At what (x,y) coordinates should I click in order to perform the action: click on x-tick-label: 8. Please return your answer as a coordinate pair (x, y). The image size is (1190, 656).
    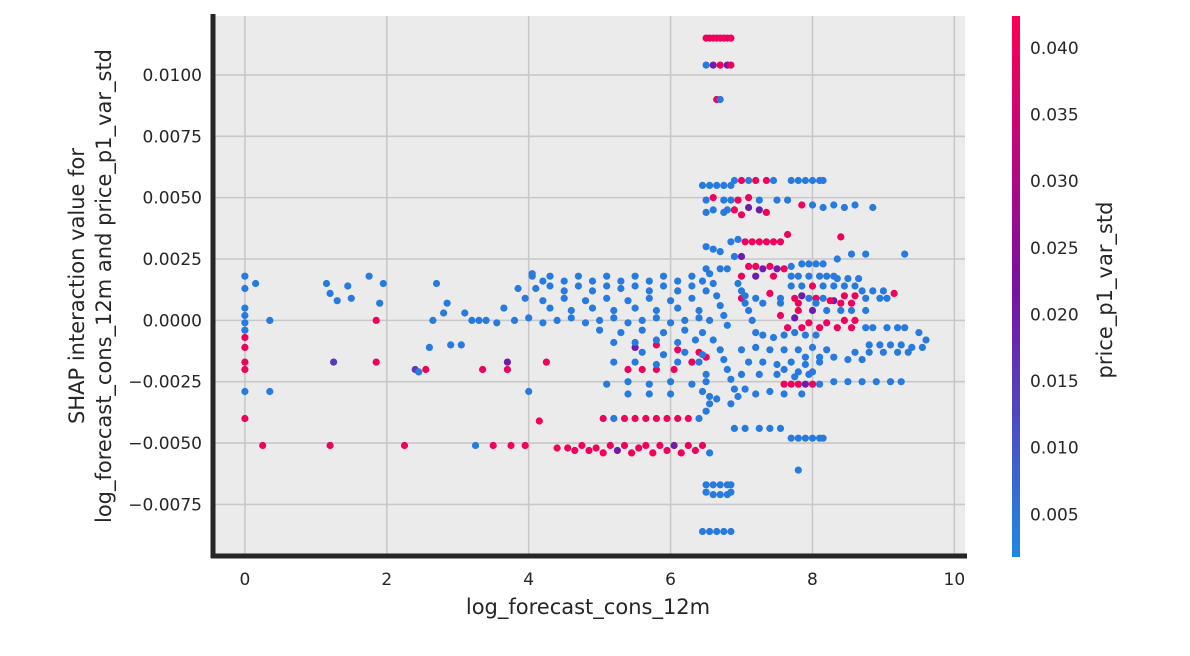
    Looking at the image, I should click on (812, 580).